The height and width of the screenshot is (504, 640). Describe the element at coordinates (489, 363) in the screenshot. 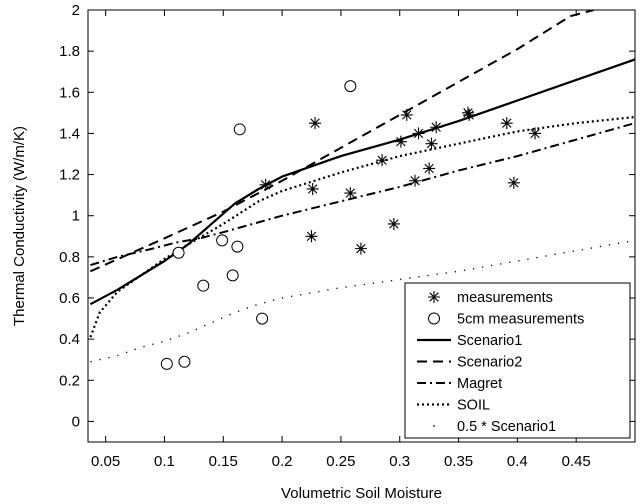

I see `legend-label: Scenario2` at that location.